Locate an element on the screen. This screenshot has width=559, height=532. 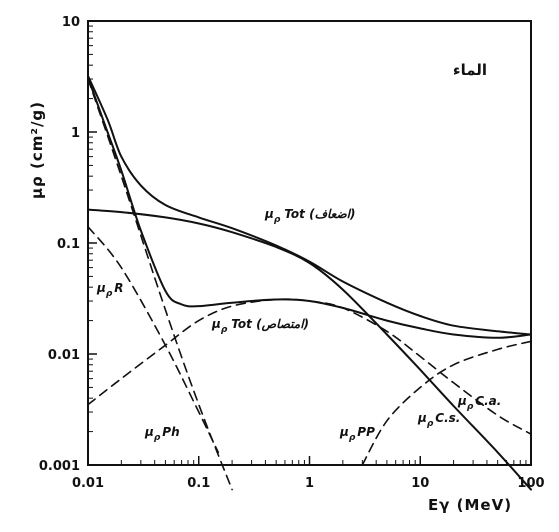
chart-title: الماء is located at coordinates (470, 70).